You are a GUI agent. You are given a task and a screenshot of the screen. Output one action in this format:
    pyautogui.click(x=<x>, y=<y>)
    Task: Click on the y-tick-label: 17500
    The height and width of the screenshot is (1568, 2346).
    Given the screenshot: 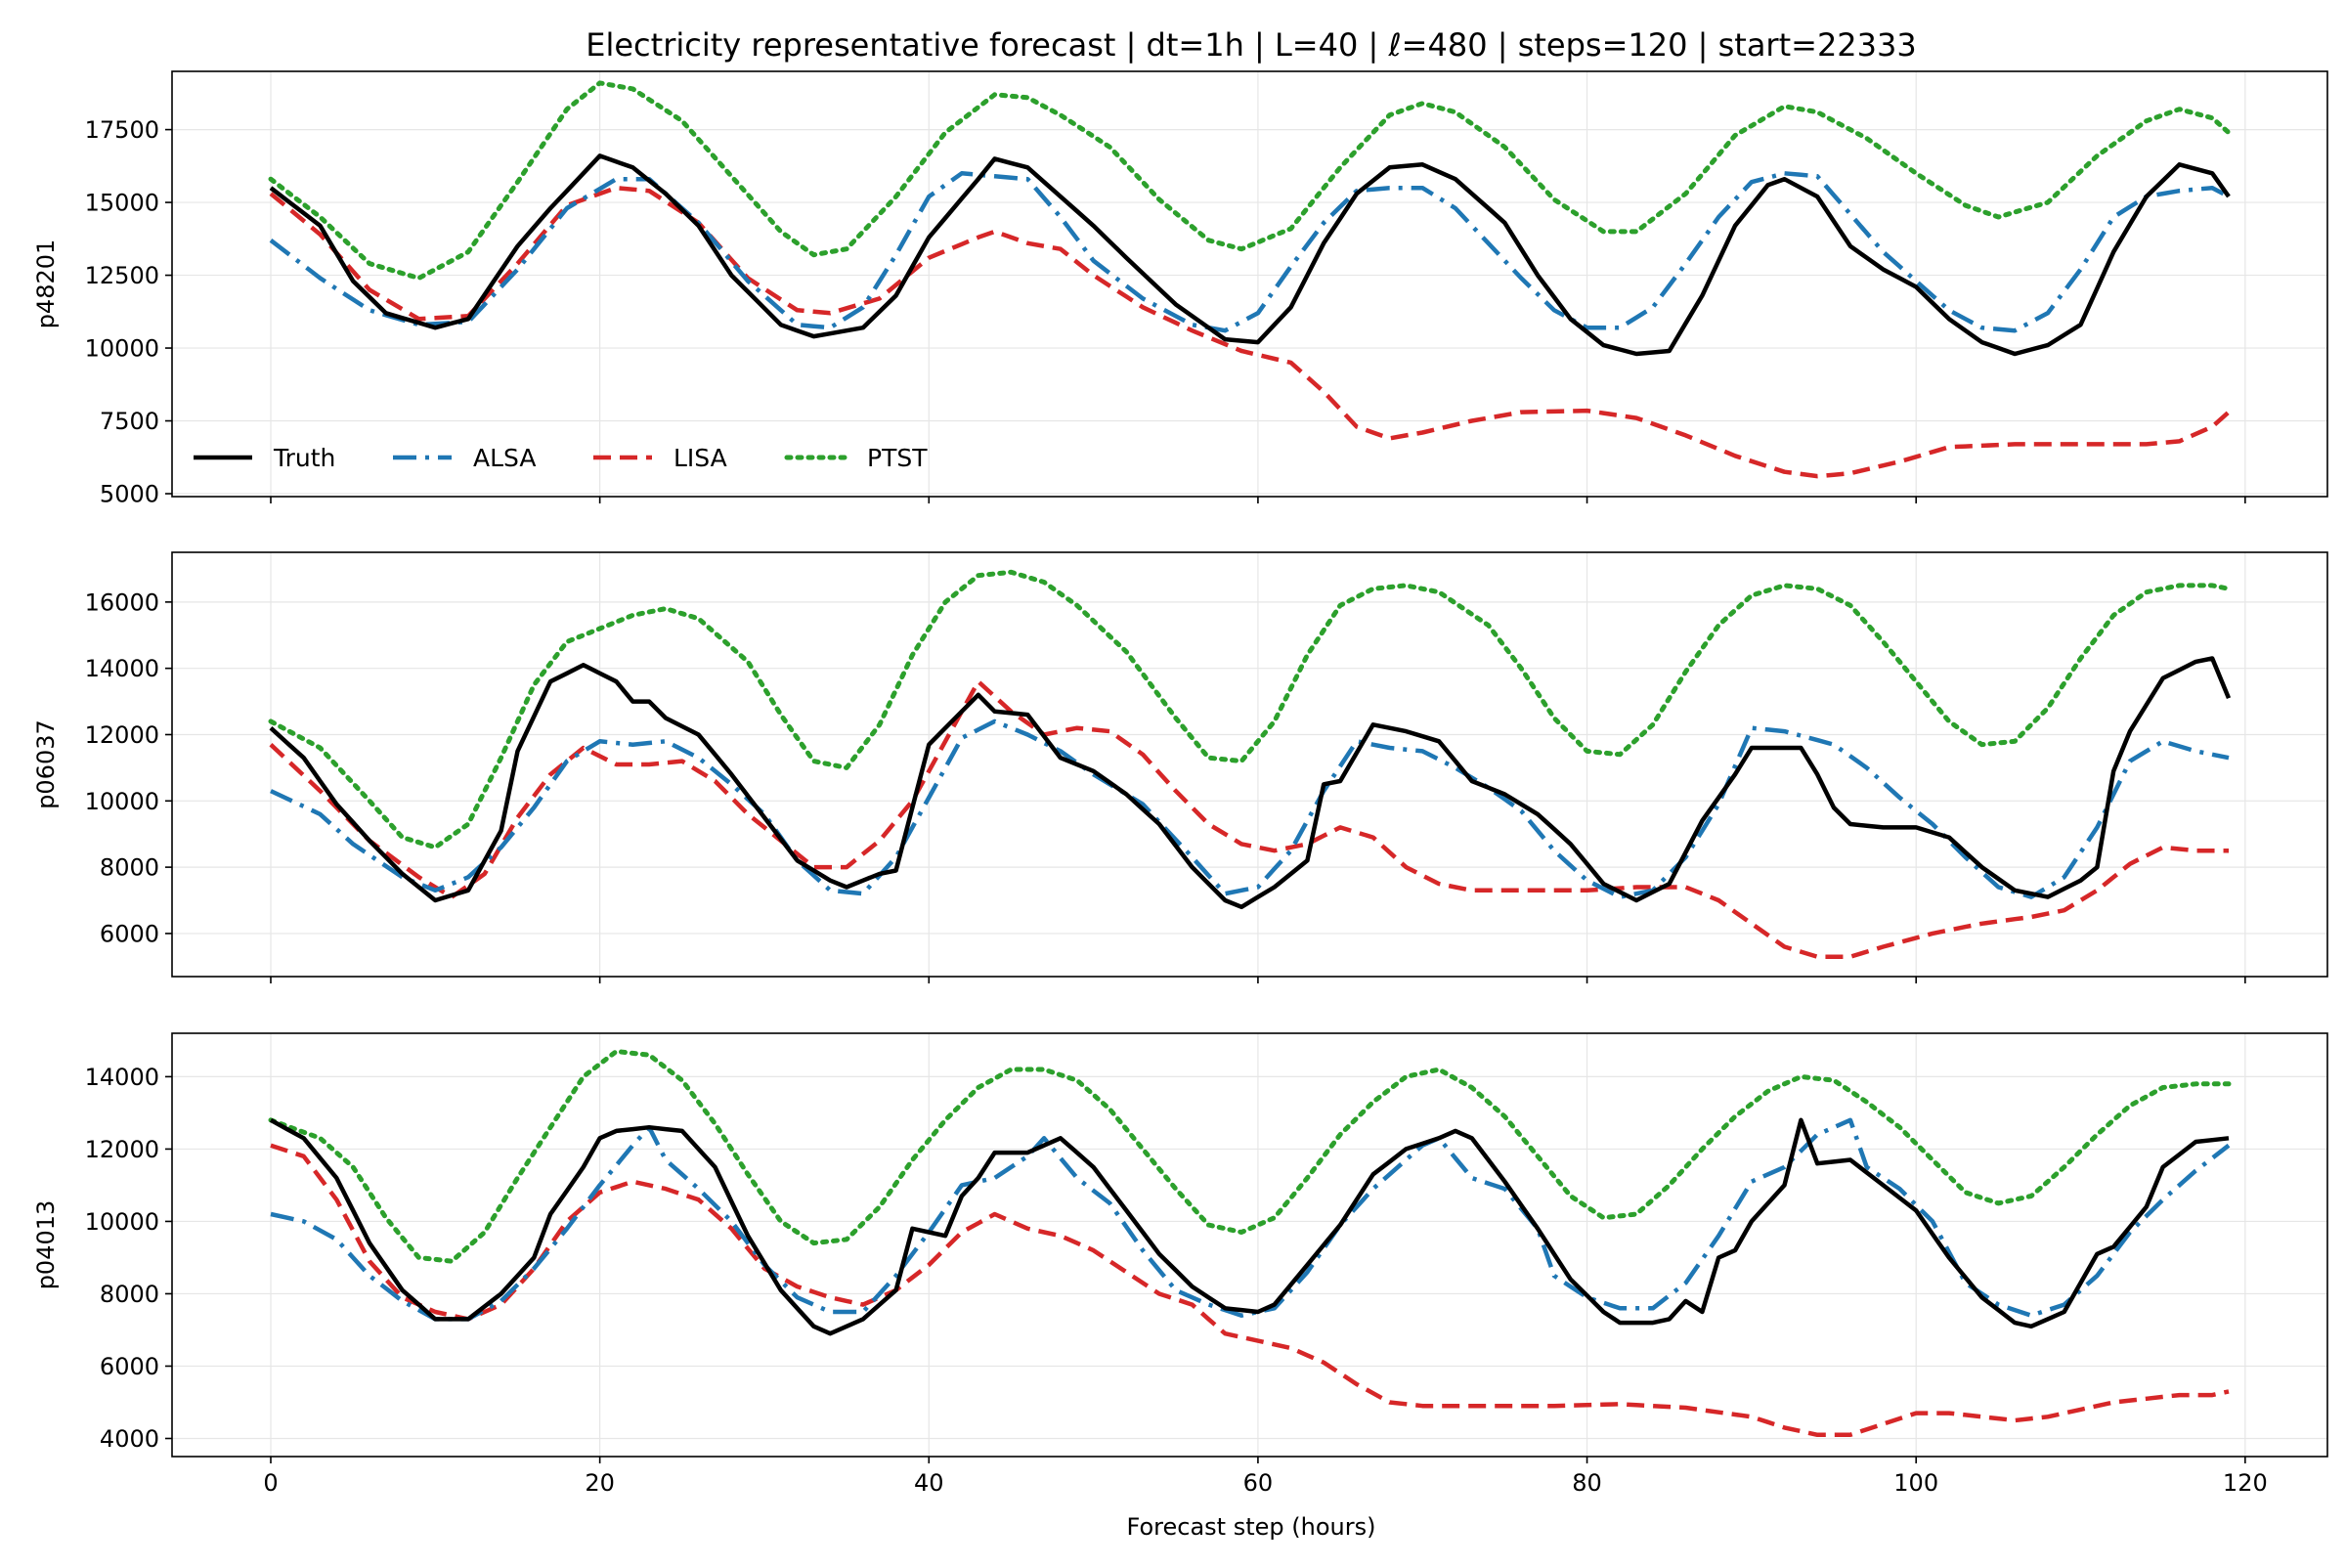 What is the action you would take?
    pyautogui.click(x=122, y=130)
    